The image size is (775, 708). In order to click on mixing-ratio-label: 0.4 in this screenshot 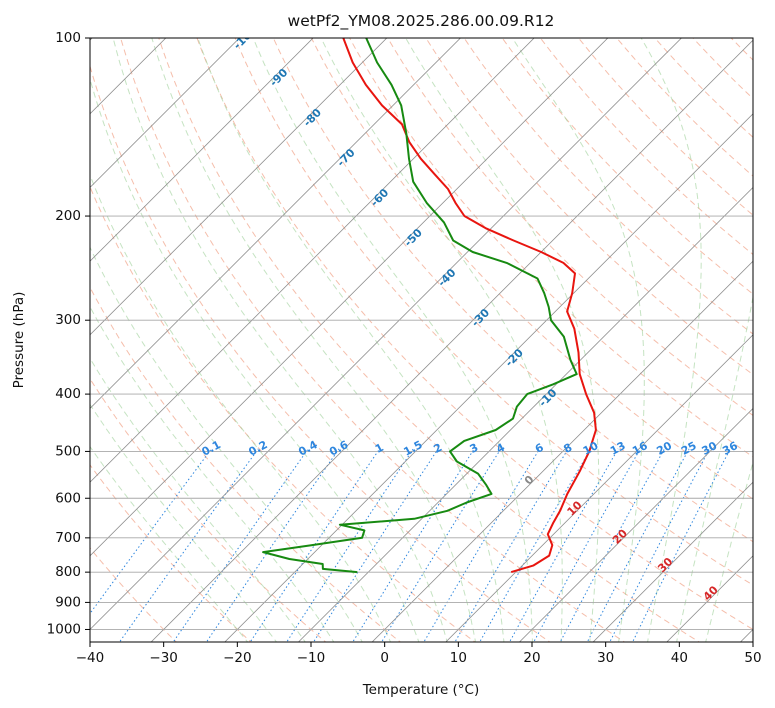, I will do `click(308, 448)`.